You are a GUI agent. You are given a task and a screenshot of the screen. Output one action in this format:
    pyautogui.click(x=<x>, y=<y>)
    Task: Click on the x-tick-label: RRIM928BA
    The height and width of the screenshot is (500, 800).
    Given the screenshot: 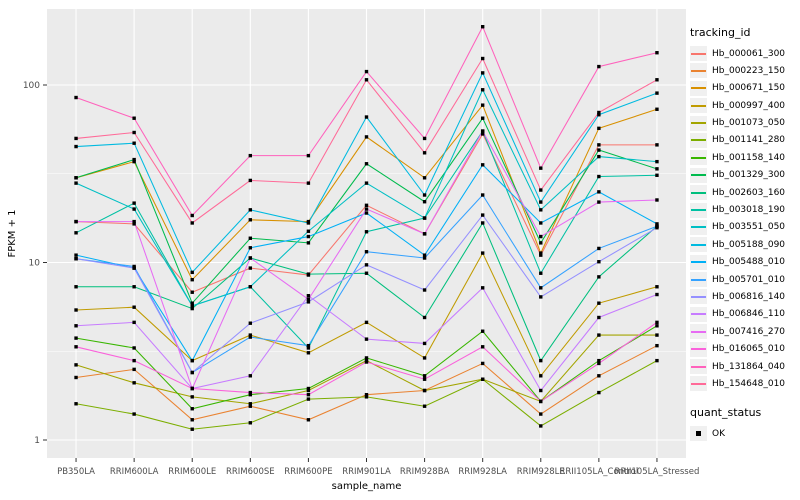 What is the action you would take?
    pyautogui.click(x=425, y=472)
    